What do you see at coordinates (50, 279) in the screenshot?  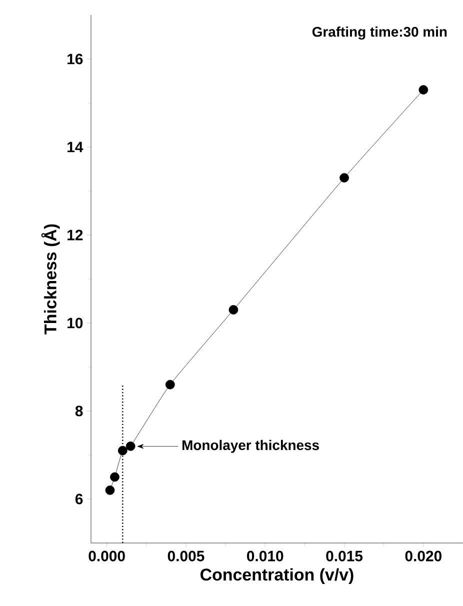 I see `y-axis-title: Thickness (Å)` at bounding box center [50, 279].